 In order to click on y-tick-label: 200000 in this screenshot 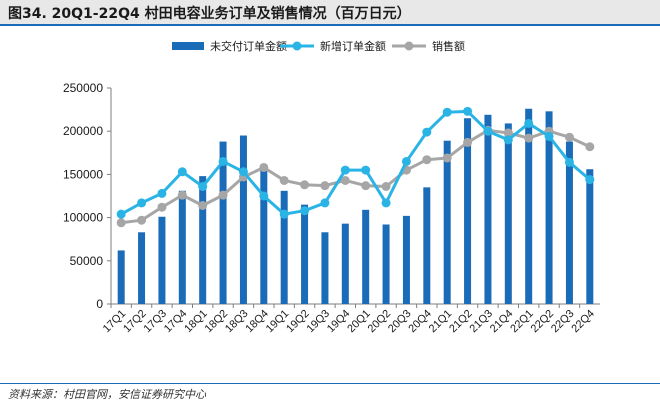, I will do `click(83, 131)`.